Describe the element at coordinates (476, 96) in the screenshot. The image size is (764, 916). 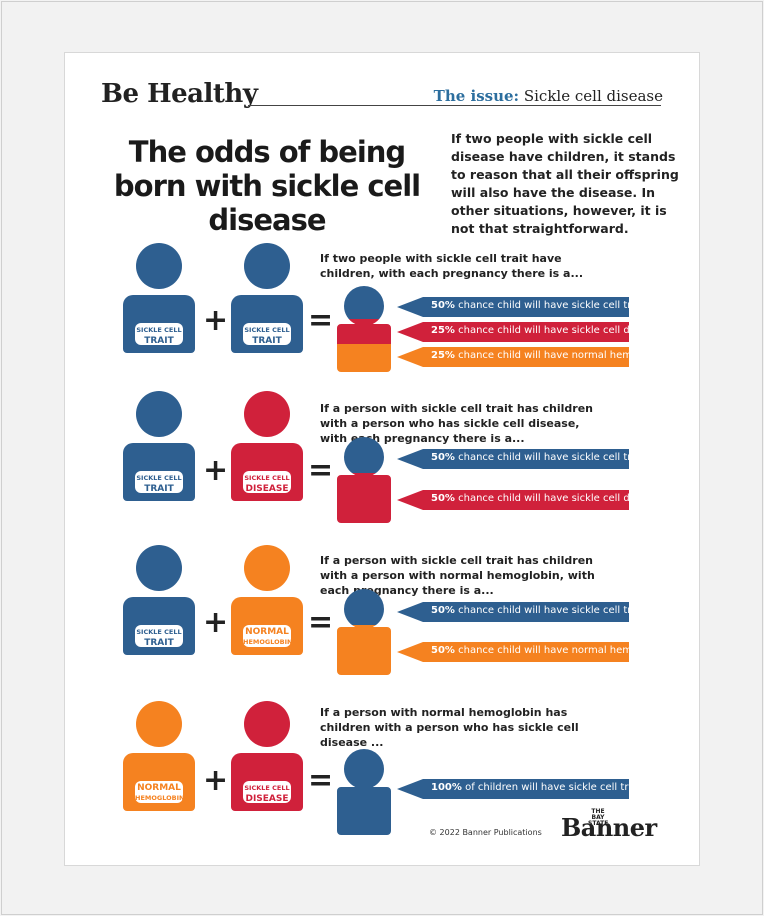
I see `issue-label: The issue:` at that location.